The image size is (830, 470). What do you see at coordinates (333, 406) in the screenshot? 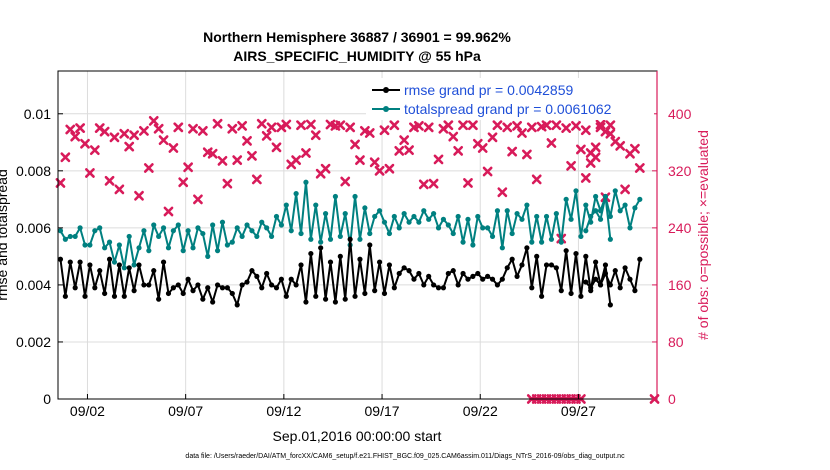
I see `x-axis: 09/02 09/07 09/12 09/17 09/22 09/27` at bounding box center [333, 406].